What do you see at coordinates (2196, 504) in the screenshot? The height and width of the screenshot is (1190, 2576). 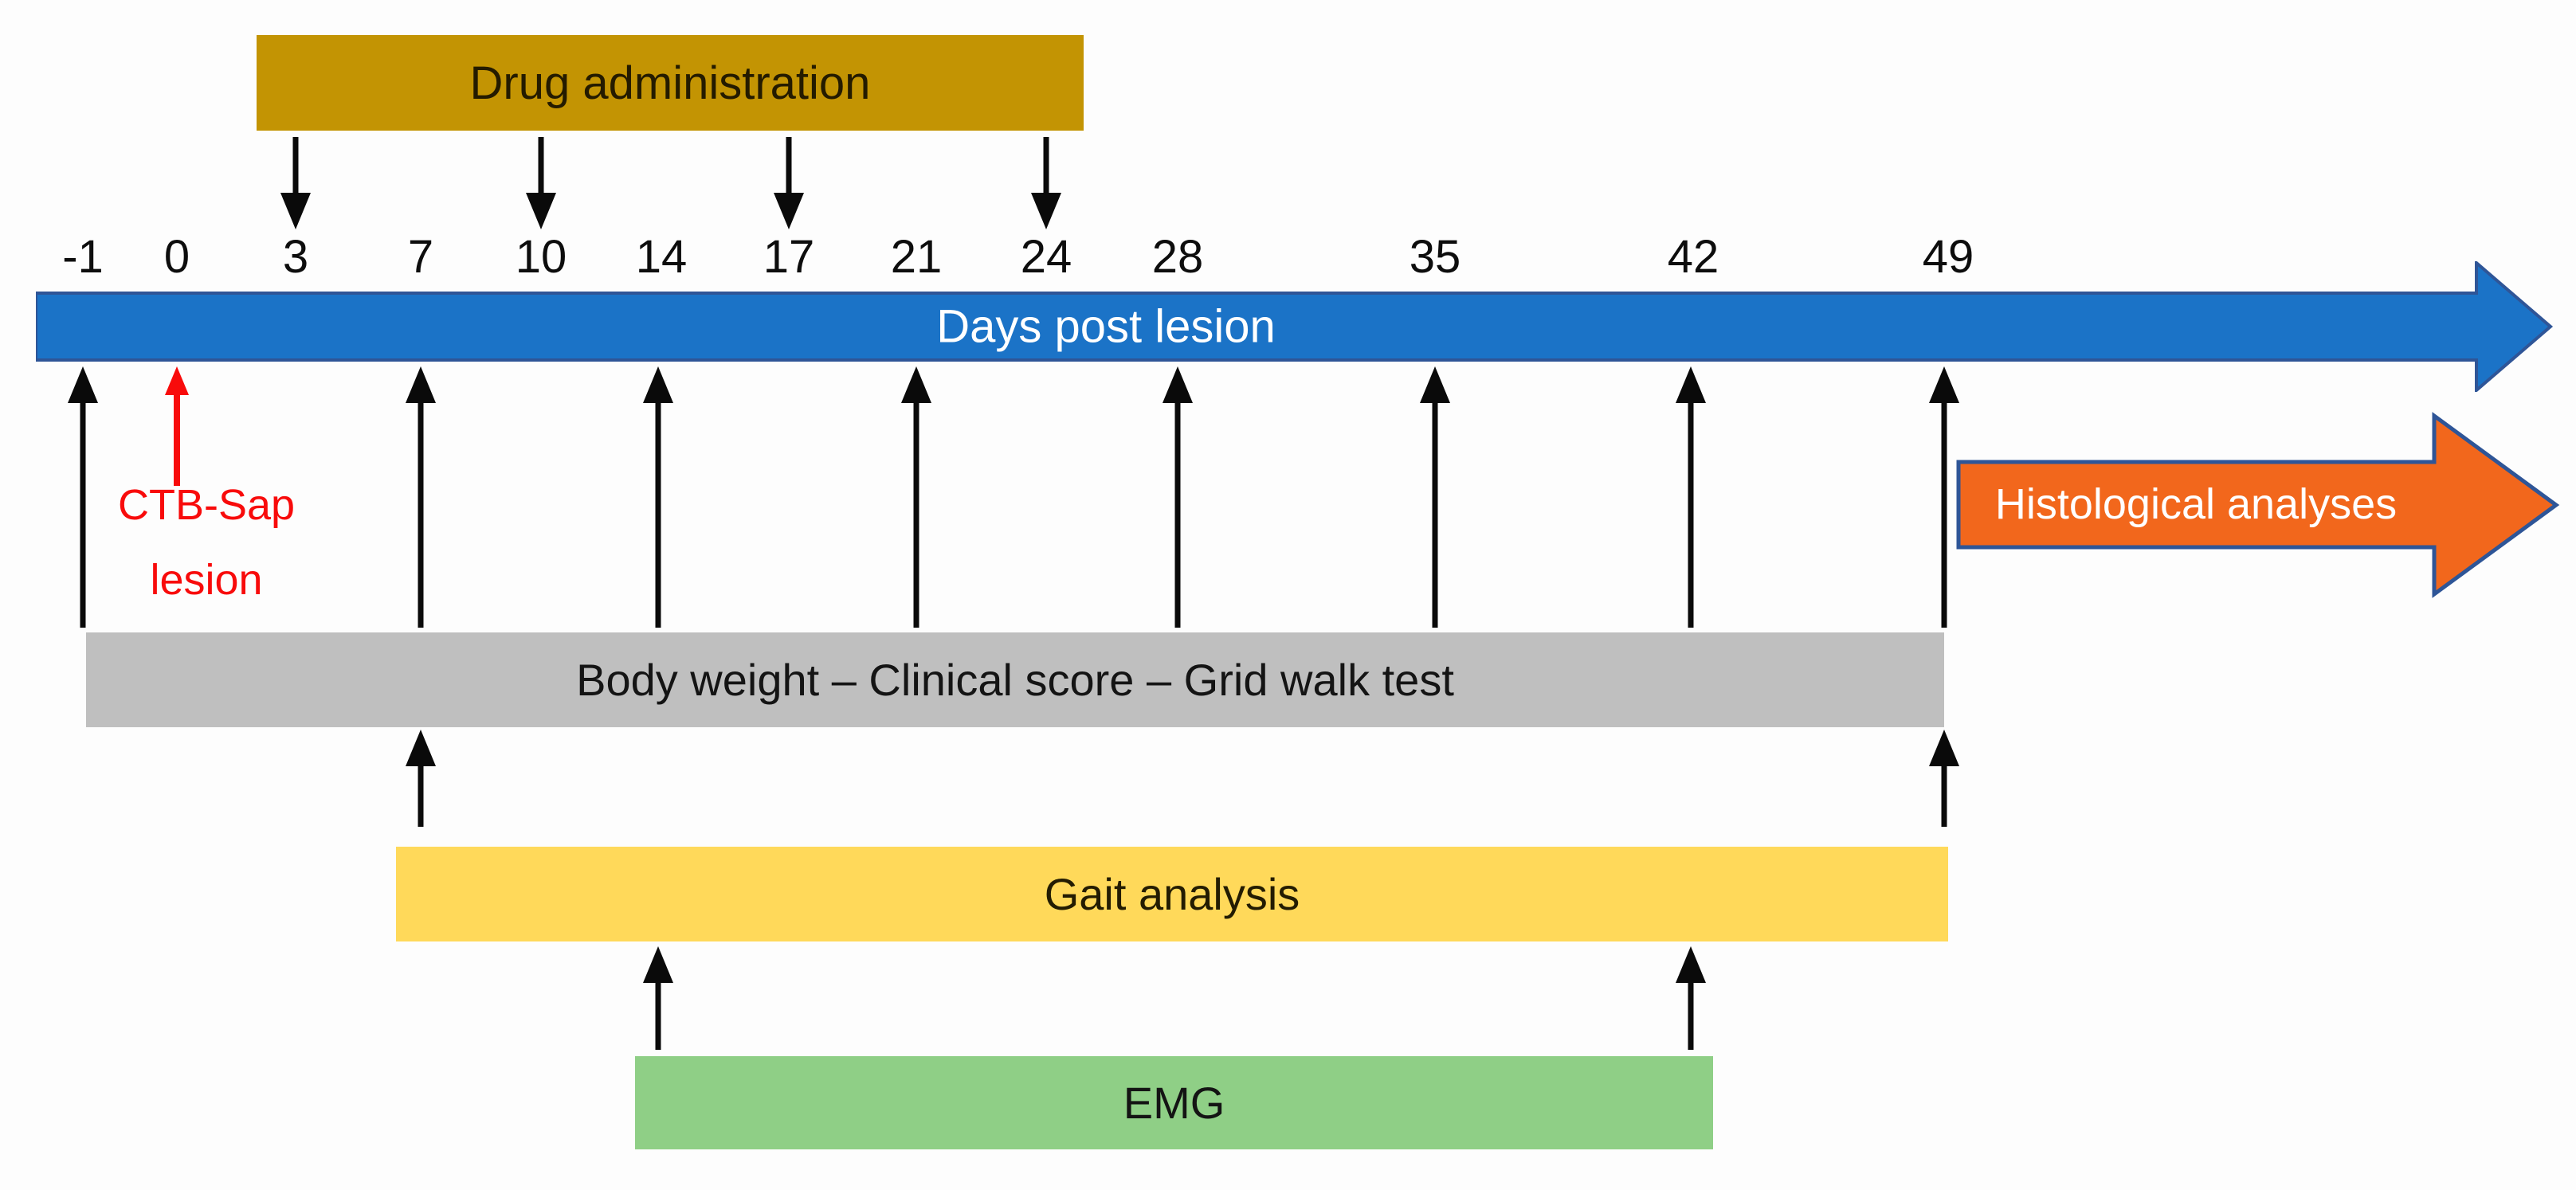 I see `histological-analyses-label: Histological analyses` at bounding box center [2196, 504].